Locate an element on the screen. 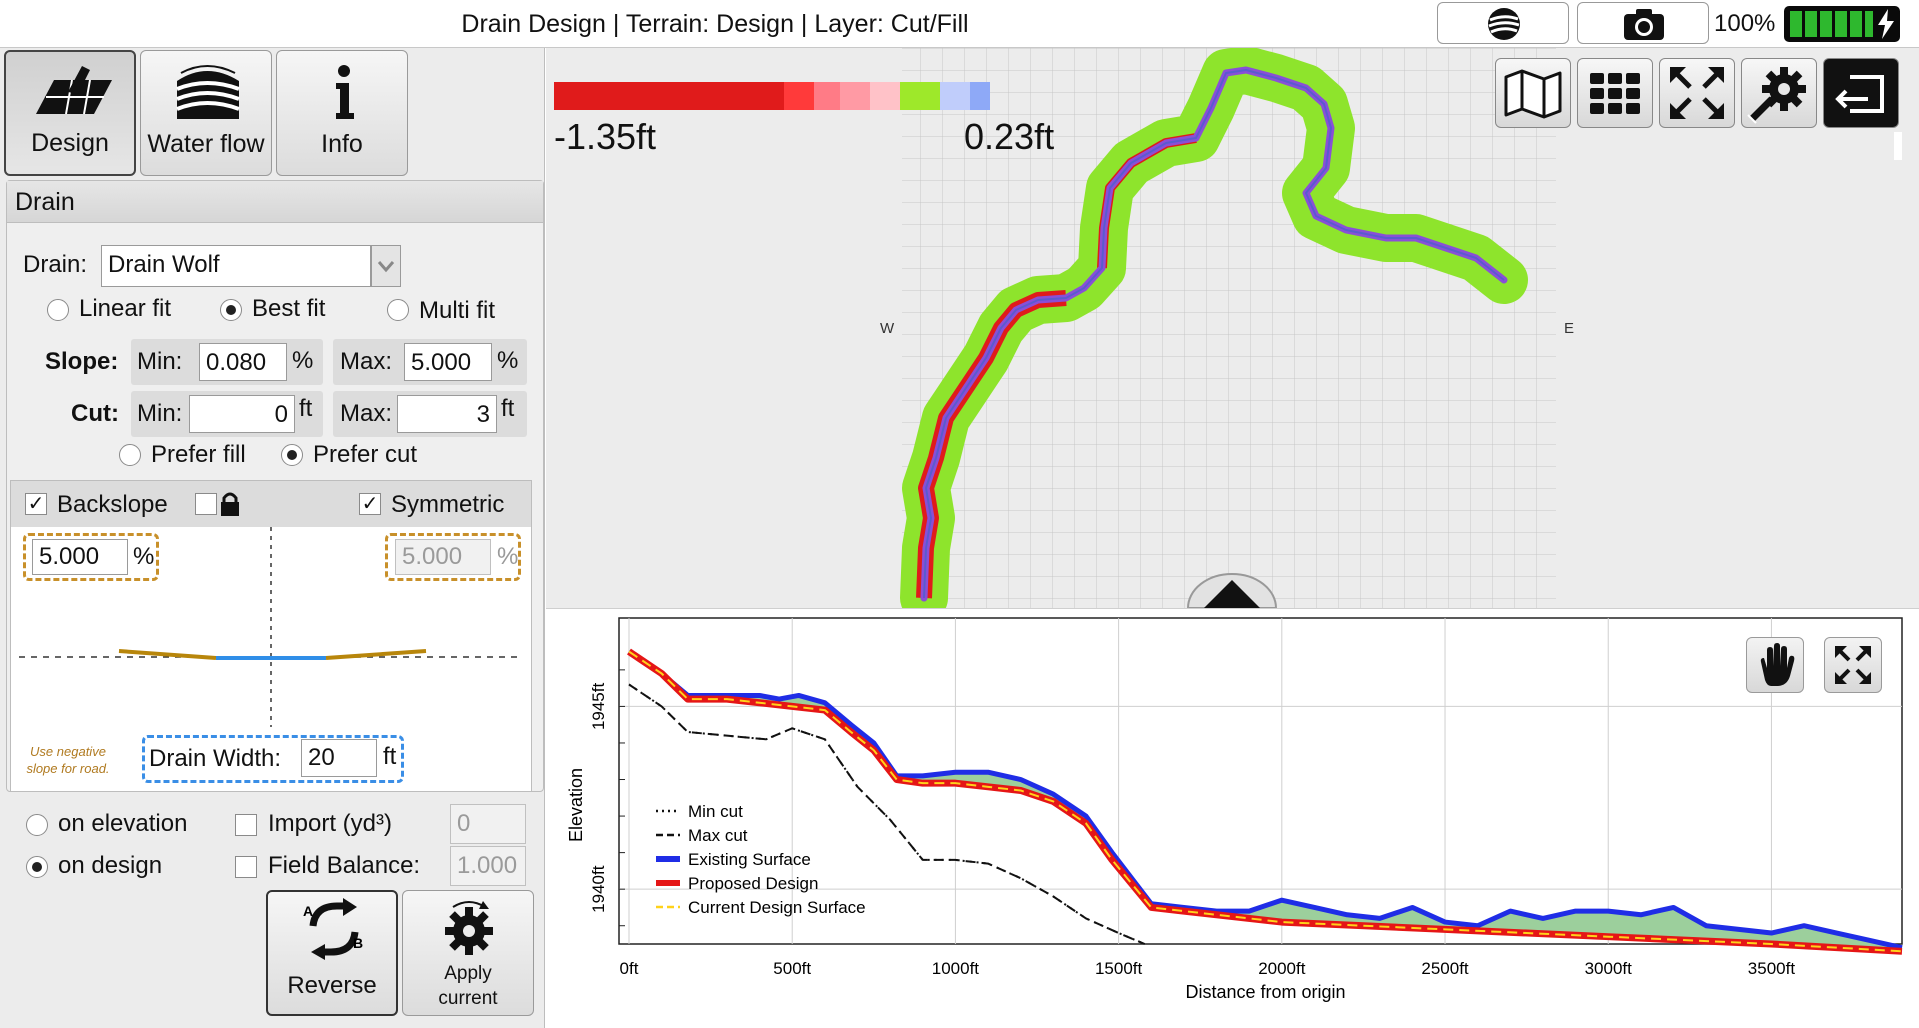 This screenshot has width=1919, height=1028. apply-current-button: Apply current is located at coordinates (468, 953).